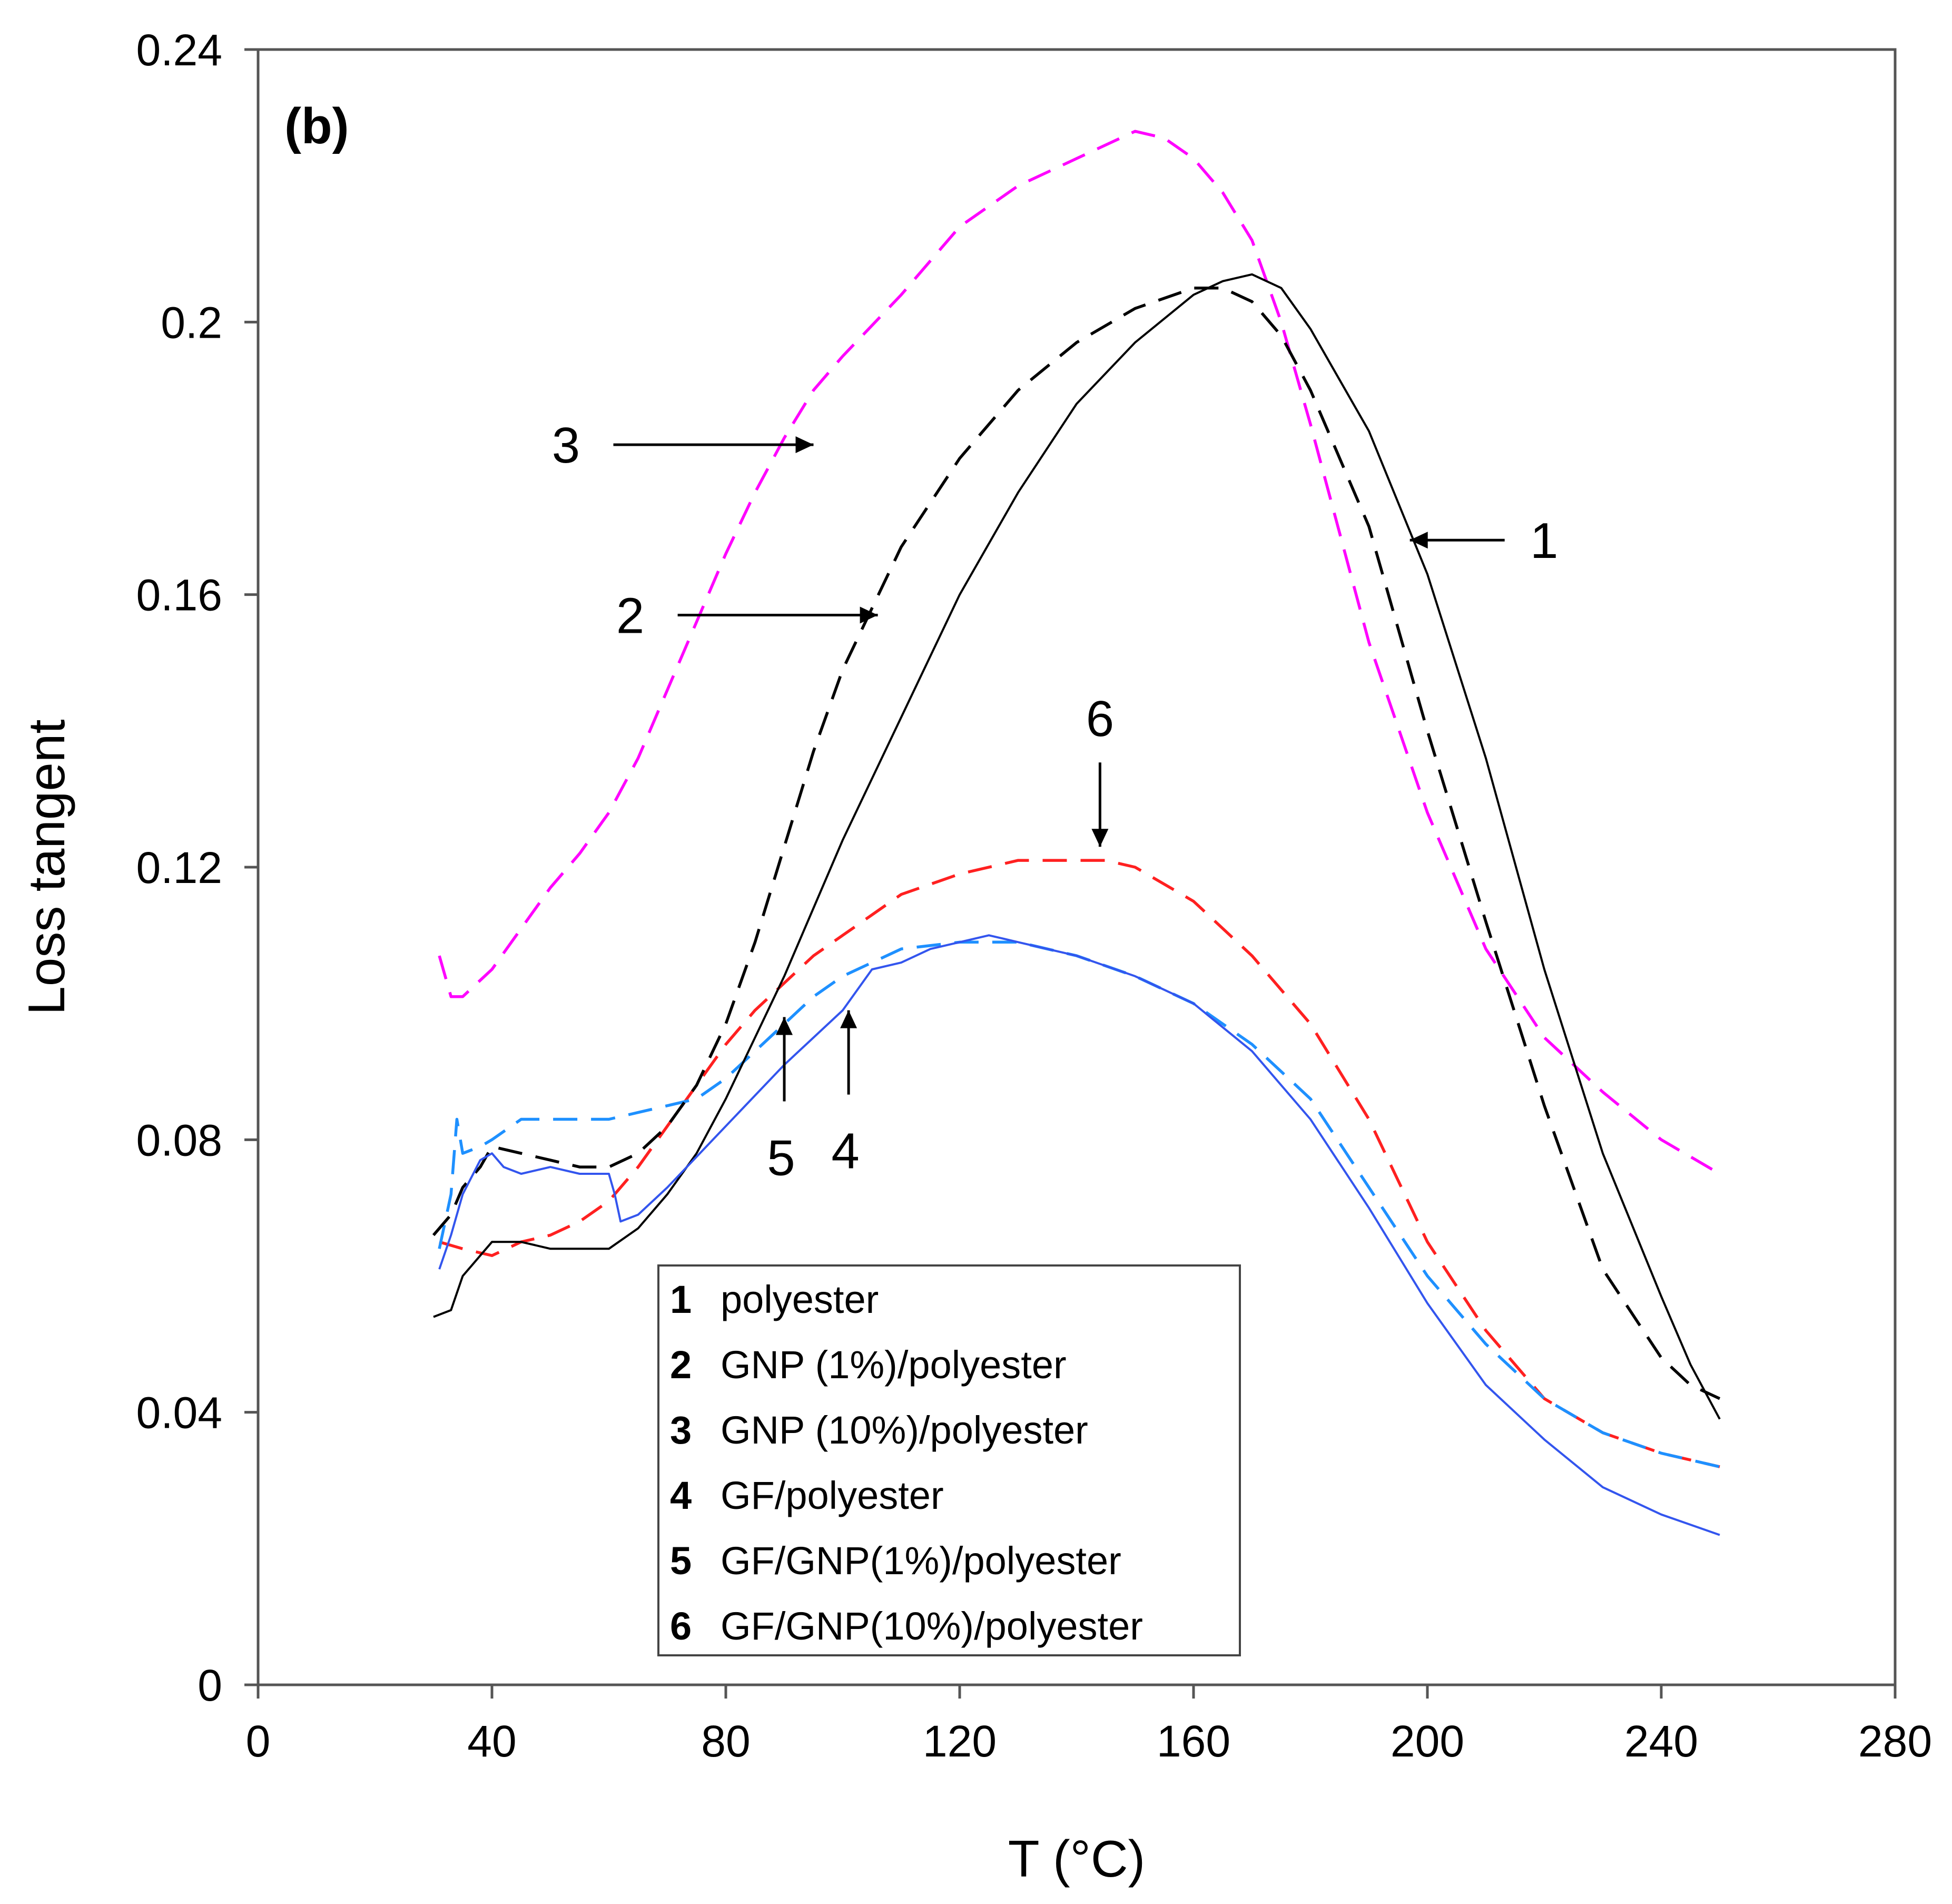 The image size is (1952, 1904). I want to click on legend-label-5: GF/GNP(1%)/polyester, so click(921, 1561).